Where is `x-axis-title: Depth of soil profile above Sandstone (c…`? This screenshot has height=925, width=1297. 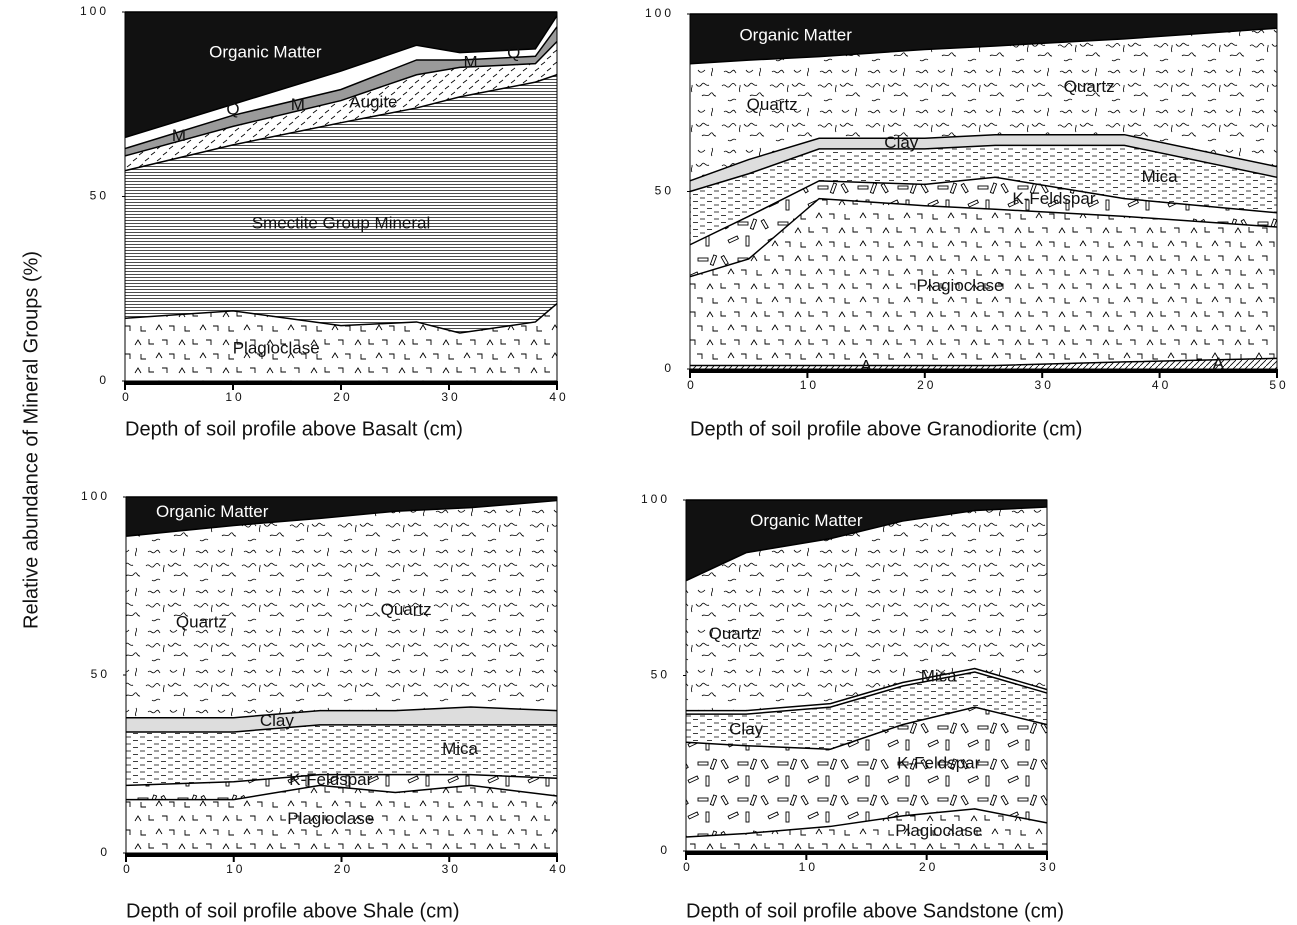
x-axis-title: Depth of soil profile above Sandstone (c… is located at coordinates (875, 911).